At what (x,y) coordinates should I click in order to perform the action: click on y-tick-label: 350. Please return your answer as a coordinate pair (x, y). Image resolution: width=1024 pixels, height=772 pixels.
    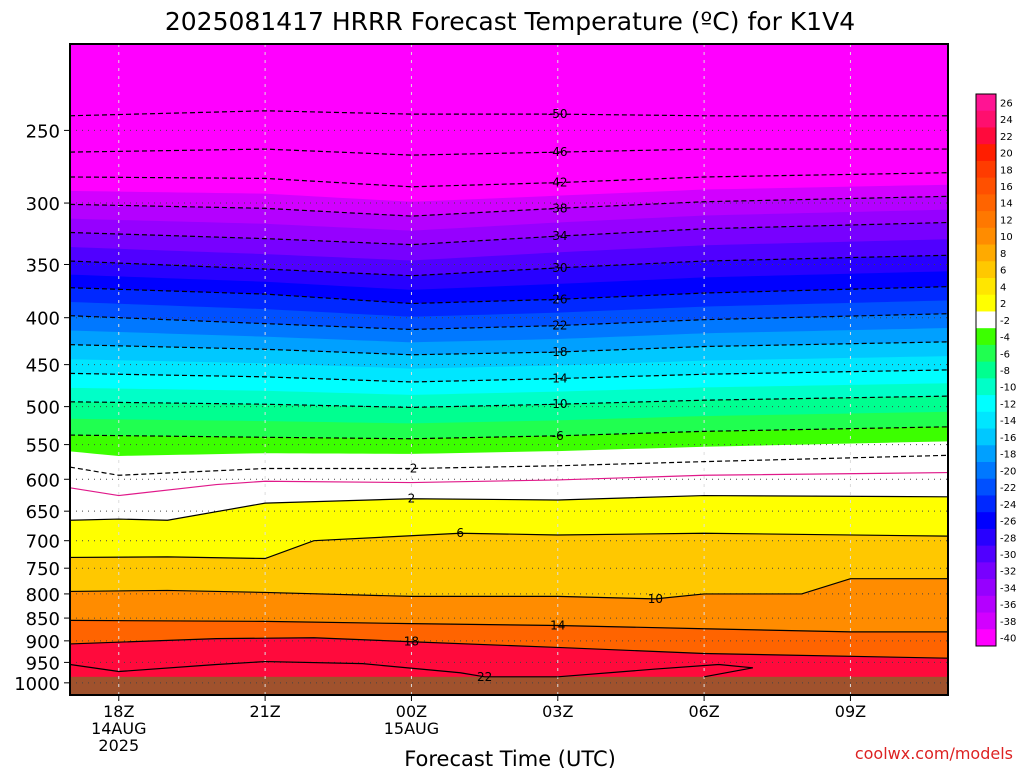
    Looking at the image, I should click on (43, 265).